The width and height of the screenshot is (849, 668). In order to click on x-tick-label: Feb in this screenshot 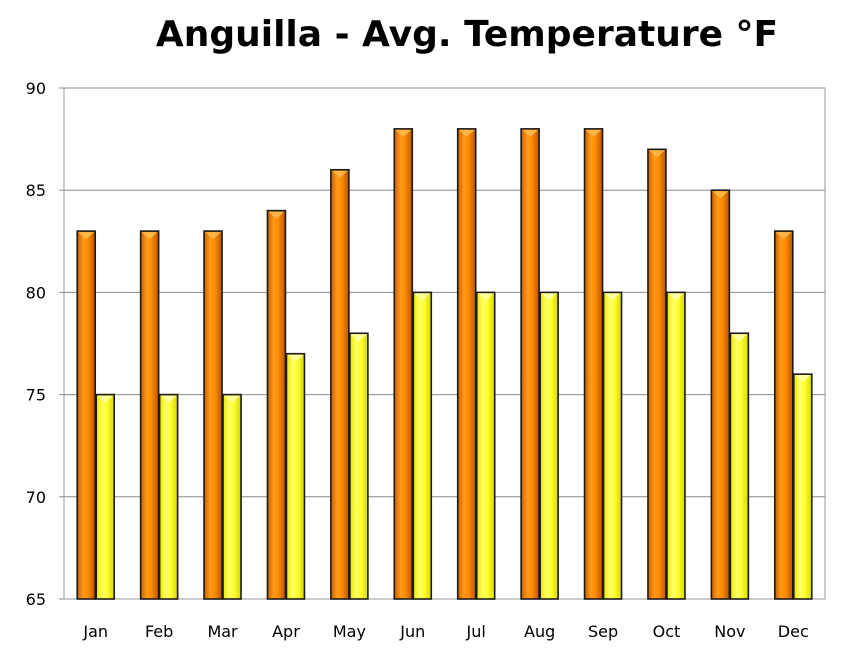, I will do `click(159, 631)`.